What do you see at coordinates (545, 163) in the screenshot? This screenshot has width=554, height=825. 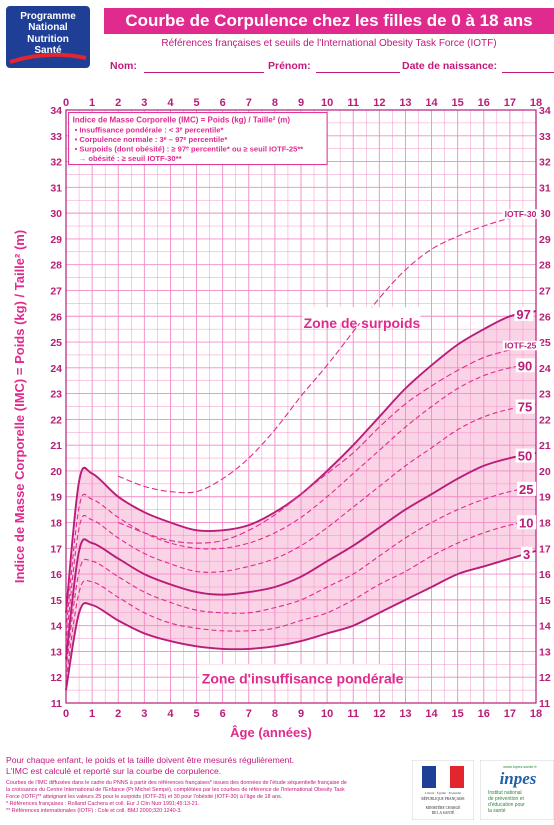 I see `y-tick-label-right: 32` at bounding box center [545, 163].